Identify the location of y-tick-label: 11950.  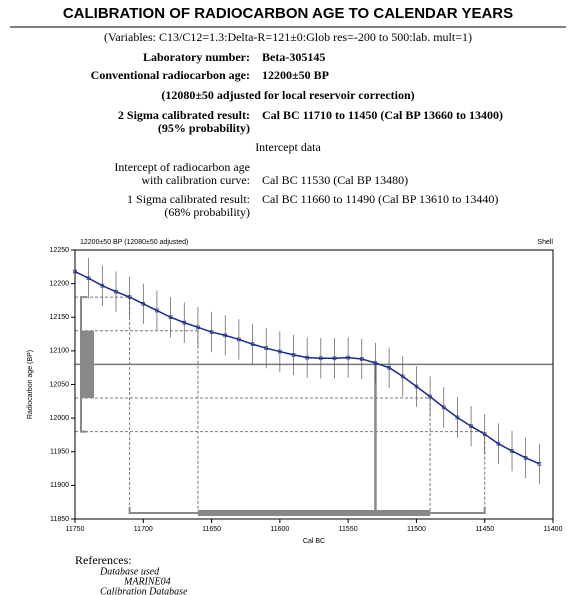
(59, 452).